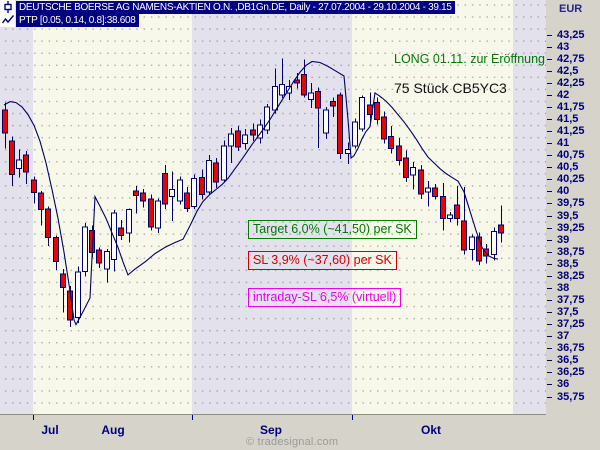 The image size is (600, 450). Describe the element at coordinates (470, 59) in the screenshot. I see `long-entry-note: LONG 01.11. zur Eröffnung` at that location.